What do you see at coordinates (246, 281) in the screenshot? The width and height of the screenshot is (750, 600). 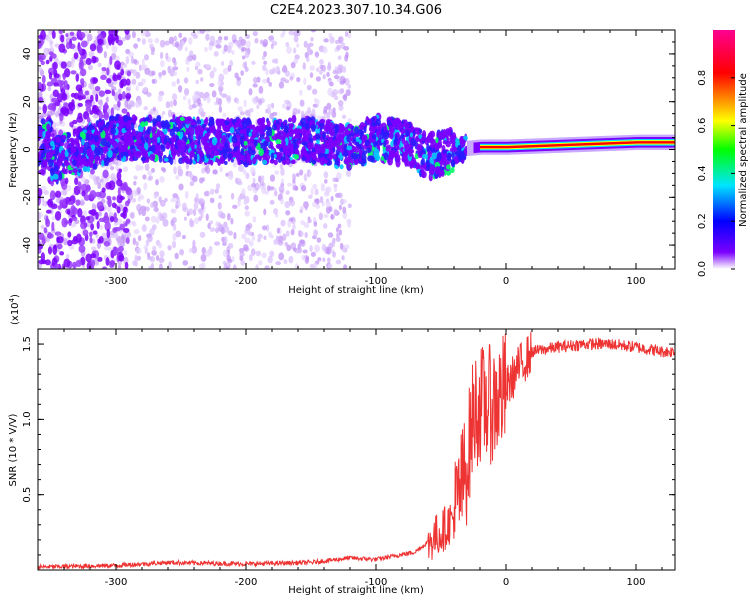 I see `spectrogram-x-tick-label: -200` at bounding box center [246, 281].